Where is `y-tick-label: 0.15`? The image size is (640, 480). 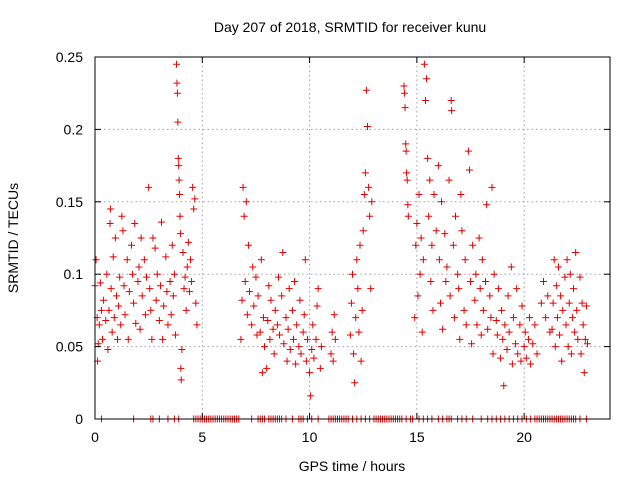 y-tick-label: 0.15 is located at coordinates (69, 202).